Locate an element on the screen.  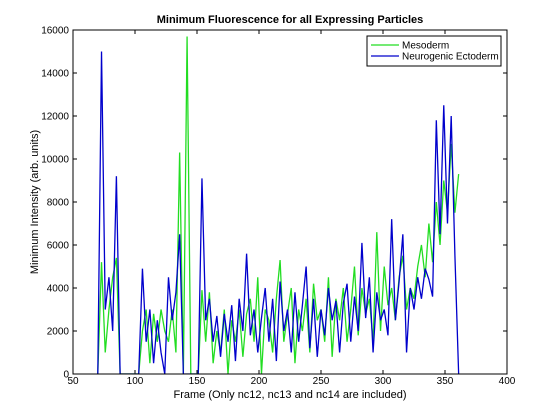
x-tick-label: 300 is located at coordinates (383, 381).